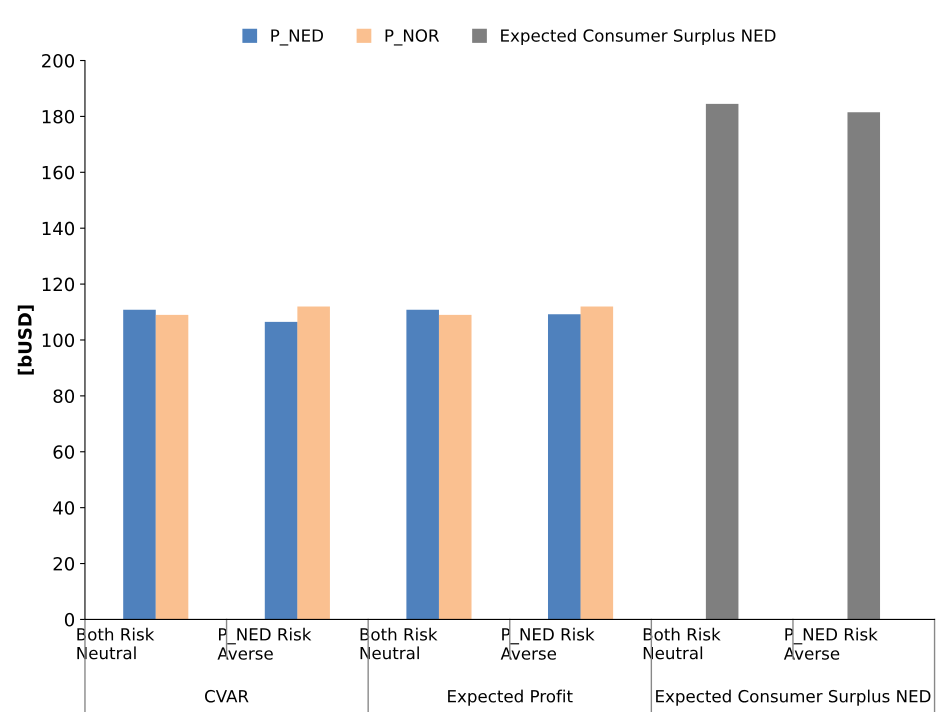 The image size is (944, 712). What do you see at coordinates (64, 452) in the screenshot?
I see `y-tick-label: 60` at bounding box center [64, 452].